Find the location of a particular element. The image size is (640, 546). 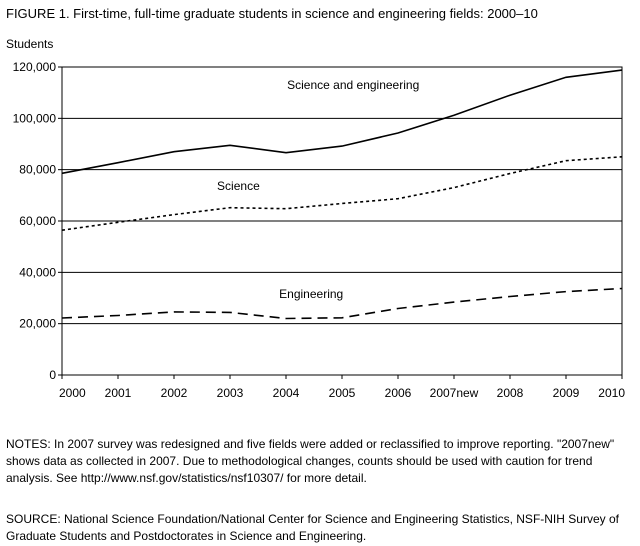

y-tick-label: 120,000 is located at coordinates (35, 67).